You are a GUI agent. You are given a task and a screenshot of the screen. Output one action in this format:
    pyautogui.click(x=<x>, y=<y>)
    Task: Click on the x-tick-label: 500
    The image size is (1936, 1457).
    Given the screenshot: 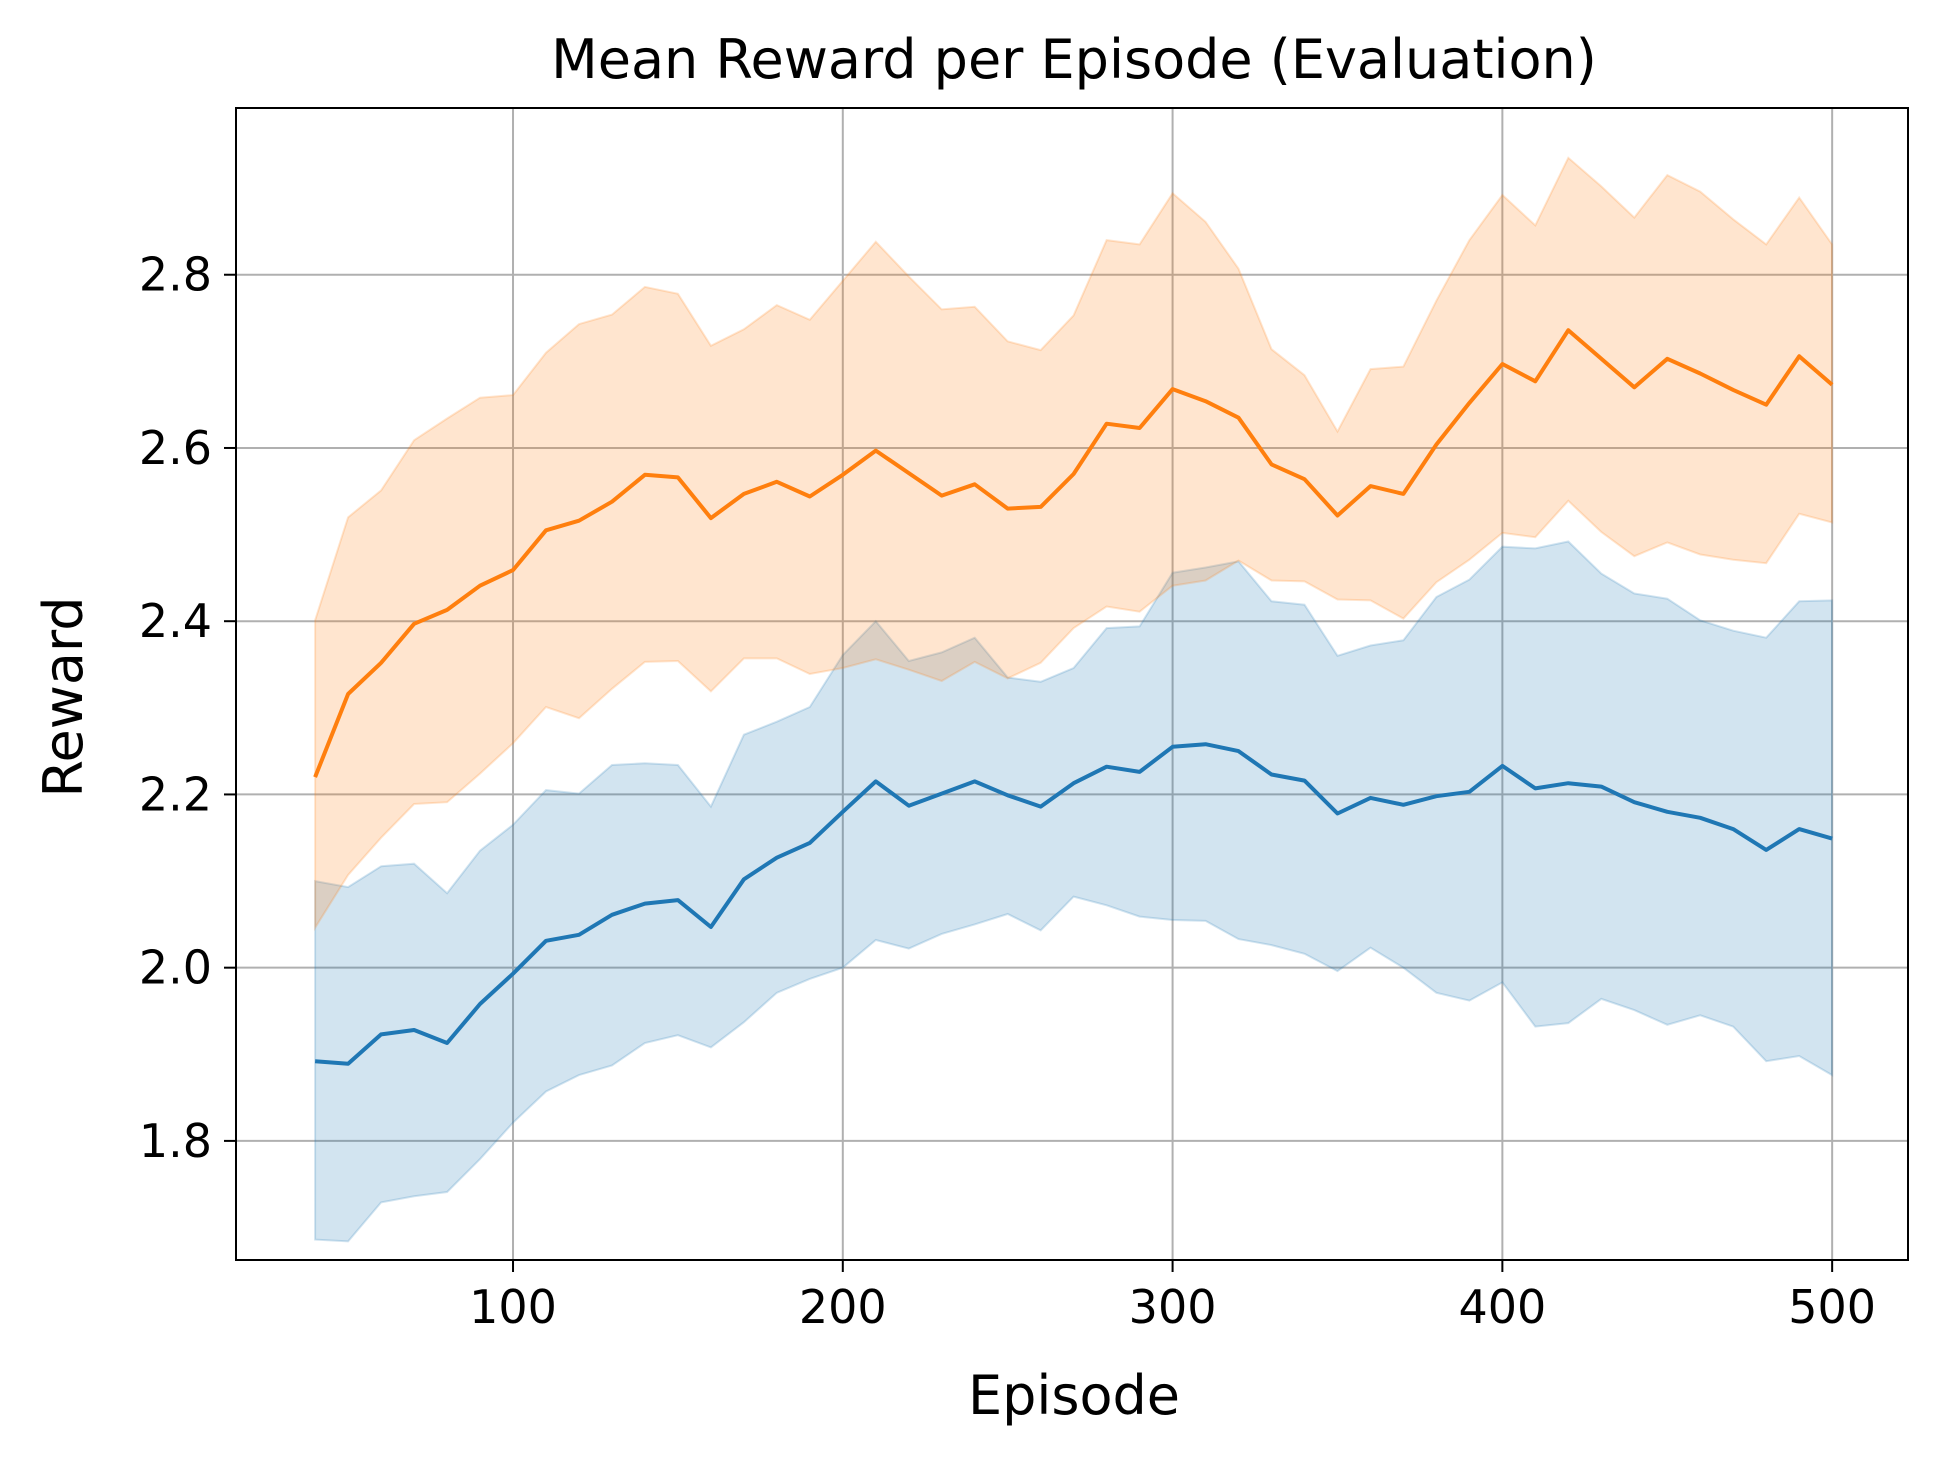 What is the action you would take?
    pyautogui.click(x=1832, y=1307)
    